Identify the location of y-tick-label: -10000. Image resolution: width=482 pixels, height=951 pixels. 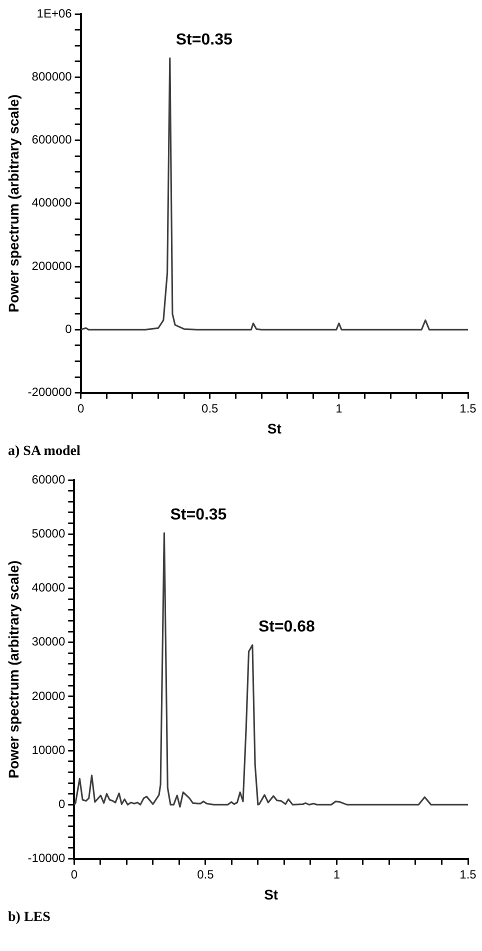
(47, 858).